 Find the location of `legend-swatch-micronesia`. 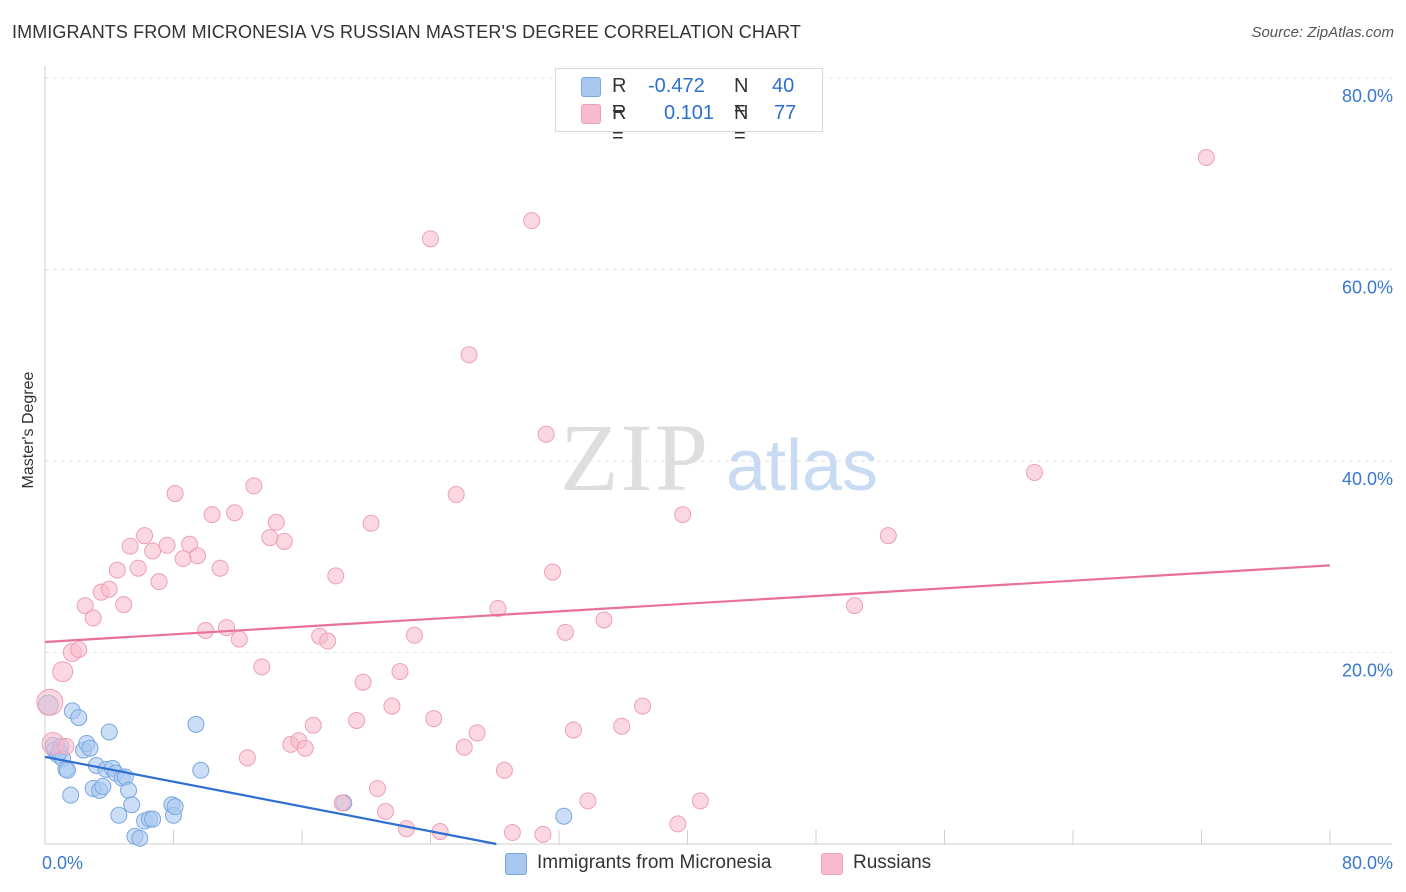

legend-swatch-micronesia is located at coordinates (591, 87).